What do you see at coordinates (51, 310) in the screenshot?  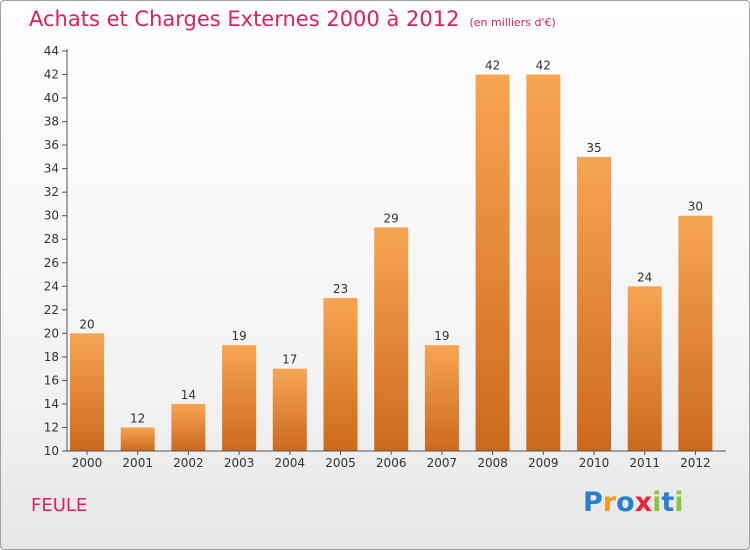 I see `y-tick-label: 22` at bounding box center [51, 310].